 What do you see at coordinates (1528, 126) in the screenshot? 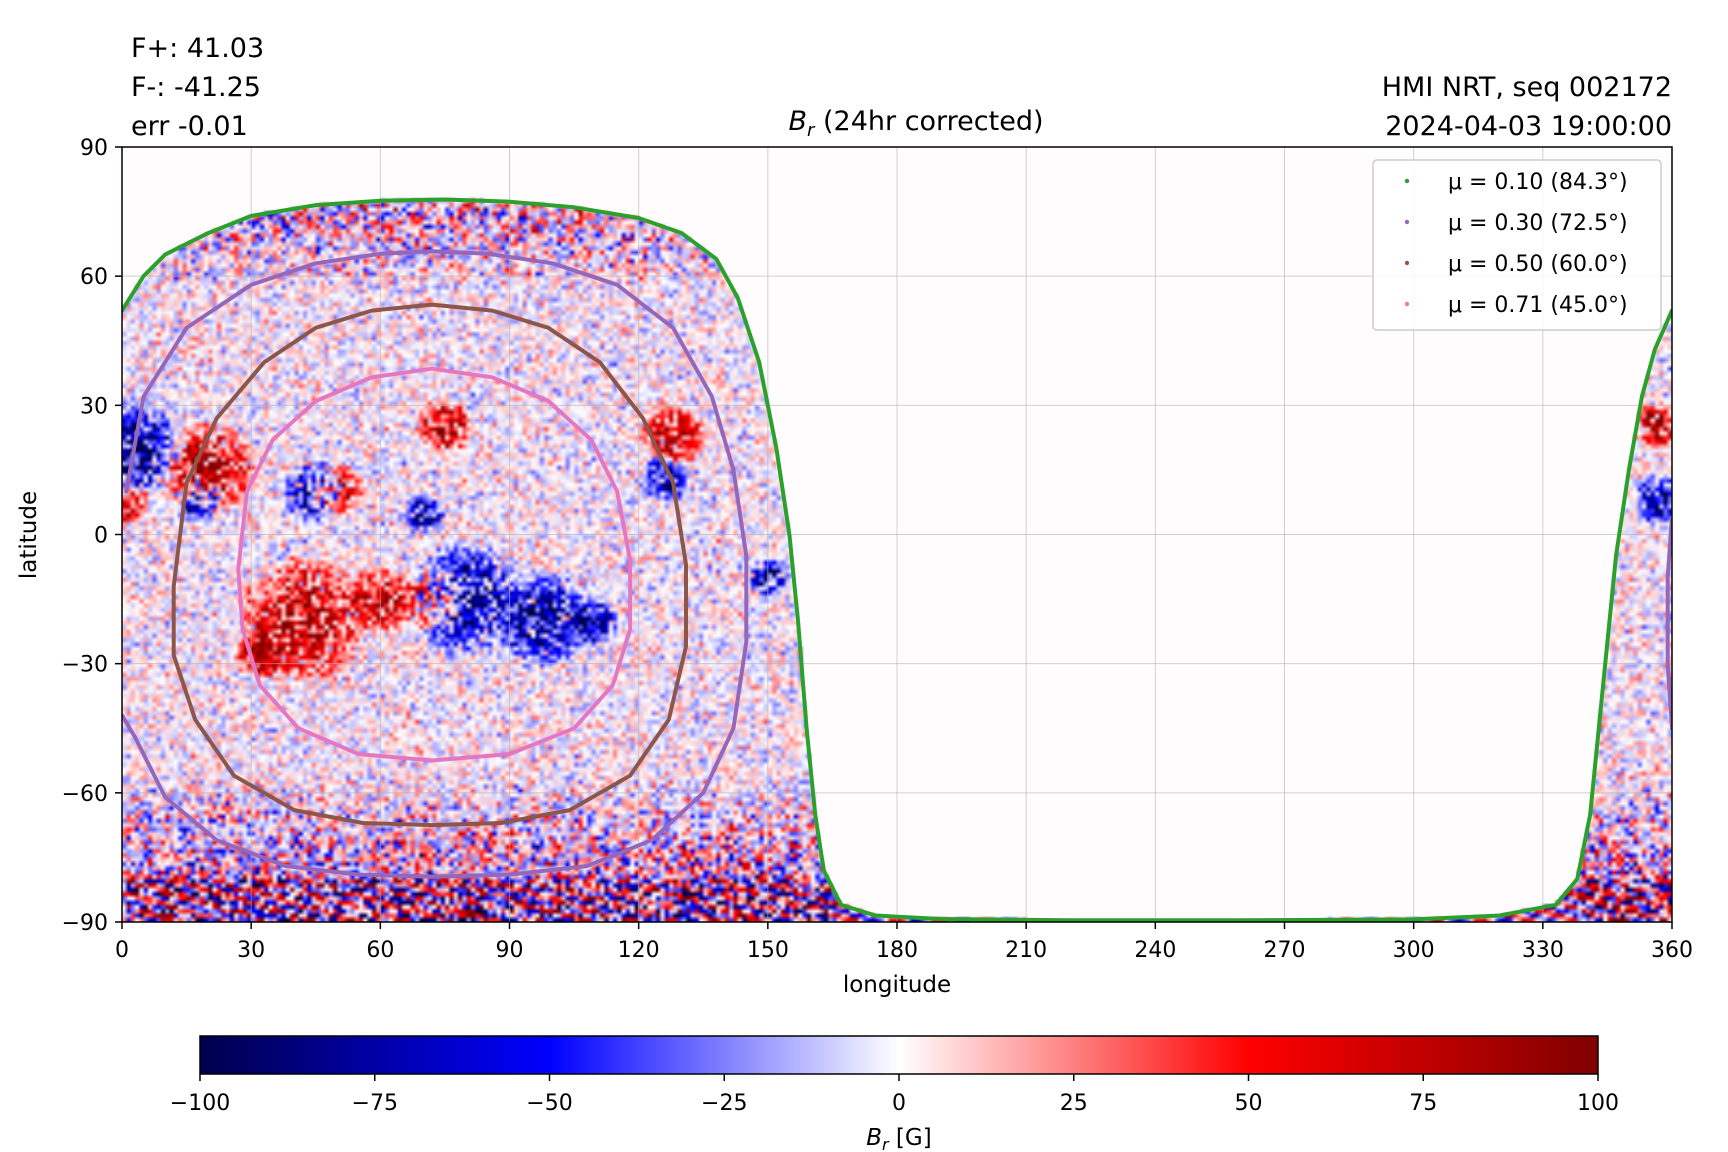
I see `timestamp-label: 2024-04-03 19:00:00` at bounding box center [1528, 126].